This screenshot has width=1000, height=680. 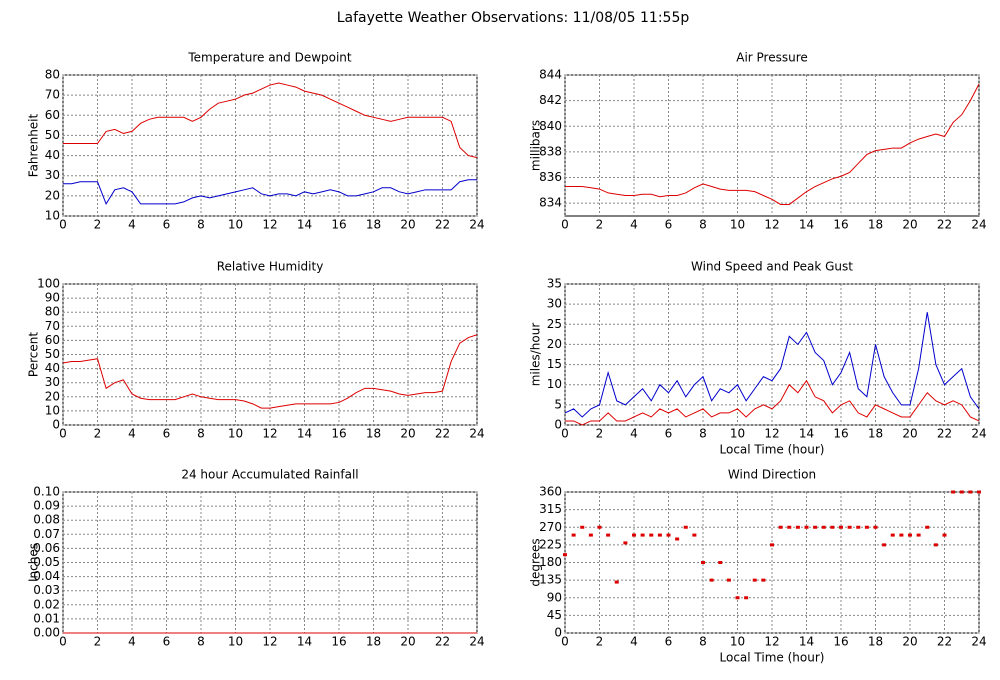 What do you see at coordinates (46, 548) in the screenshot?
I see `y-tick-label: 0.06` at bounding box center [46, 548].